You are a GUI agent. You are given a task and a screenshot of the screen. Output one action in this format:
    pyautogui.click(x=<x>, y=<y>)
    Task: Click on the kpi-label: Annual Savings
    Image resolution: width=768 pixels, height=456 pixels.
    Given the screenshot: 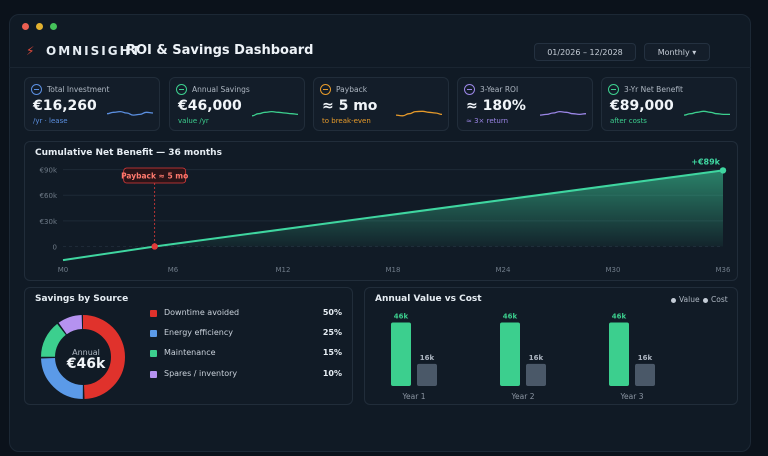 What is the action you would take?
    pyautogui.click(x=221, y=89)
    